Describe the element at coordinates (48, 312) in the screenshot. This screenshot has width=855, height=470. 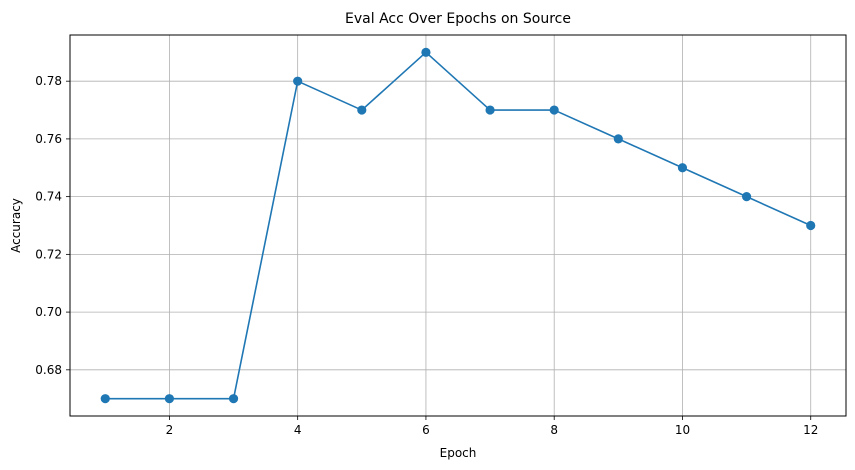
I see `y-tick-label: 0.70` at that location.